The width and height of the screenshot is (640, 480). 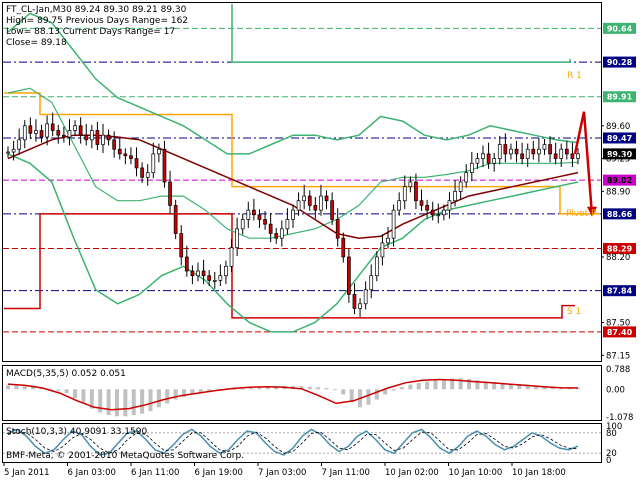 I want to click on price-tick-88.90: 88.90, so click(x=618, y=192).